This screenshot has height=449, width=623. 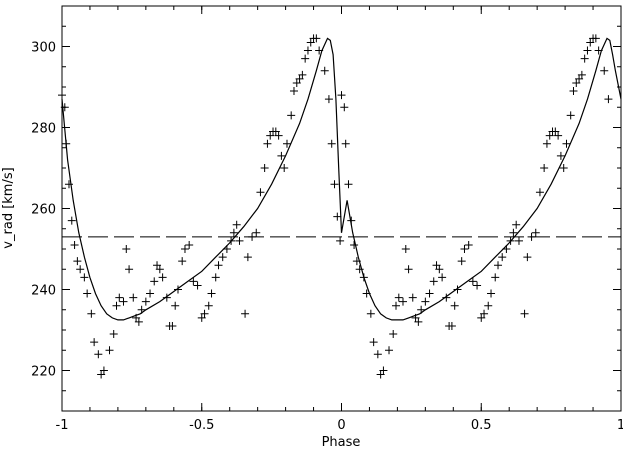 What do you see at coordinates (341, 442) in the screenshot?
I see `x-axis-title: Phase` at bounding box center [341, 442].